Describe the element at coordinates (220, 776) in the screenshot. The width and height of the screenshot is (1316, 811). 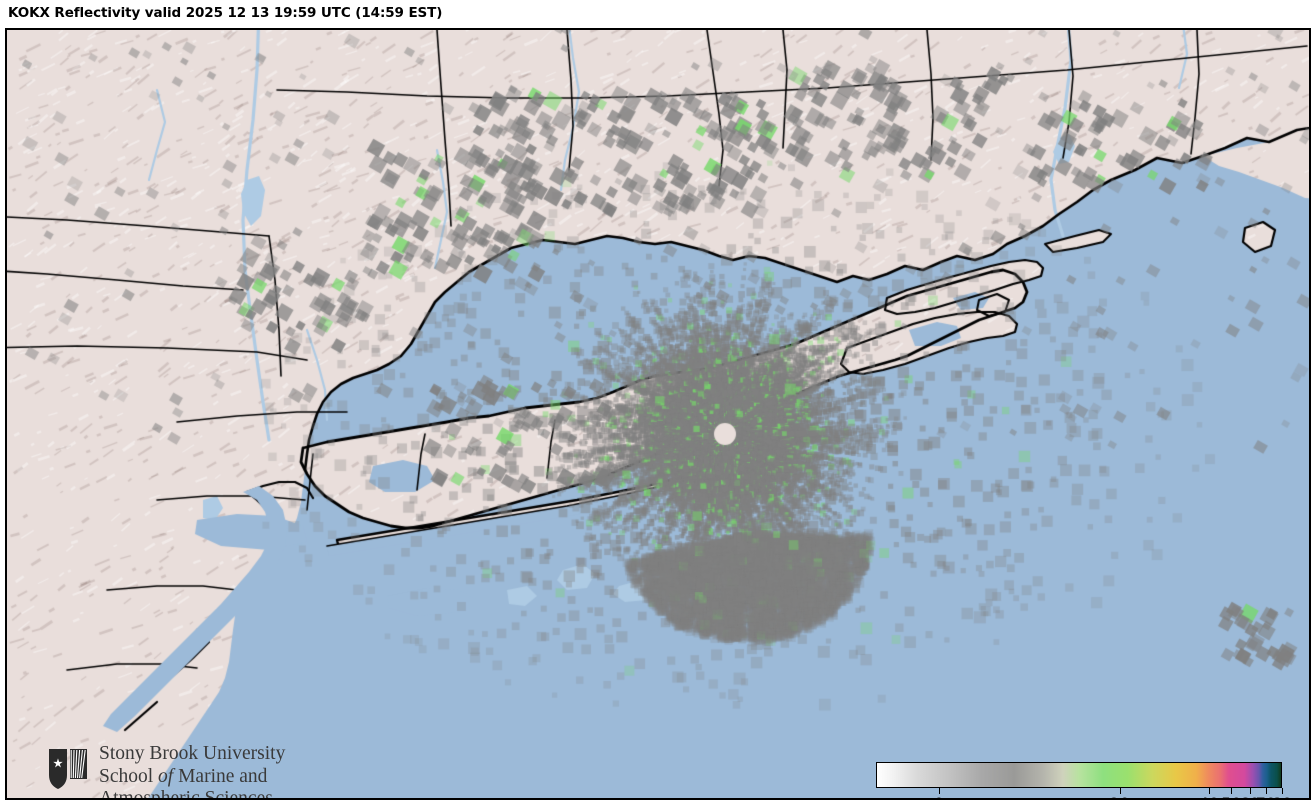
I see `logo-line-2-post: Marine and` at that location.